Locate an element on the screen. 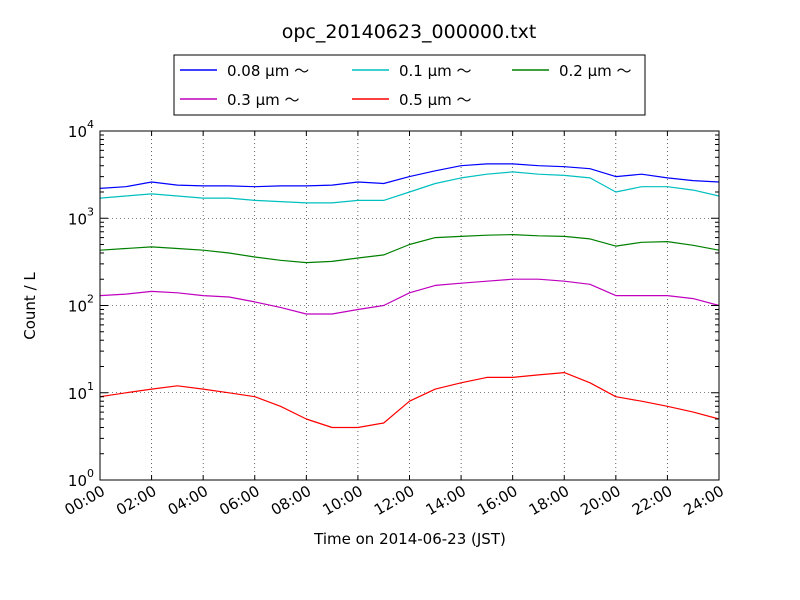 This screenshot has width=800, height=600. x-tick-label: 16:00 is located at coordinates (497, 500).